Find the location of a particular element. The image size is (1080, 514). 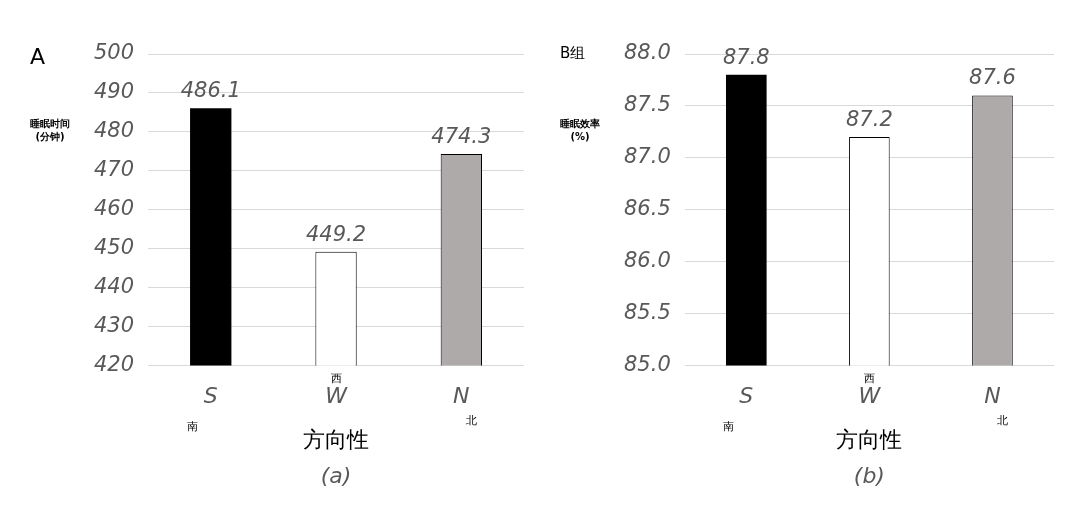

y-tick-label: 85.0 is located at coordinates (647, 364).